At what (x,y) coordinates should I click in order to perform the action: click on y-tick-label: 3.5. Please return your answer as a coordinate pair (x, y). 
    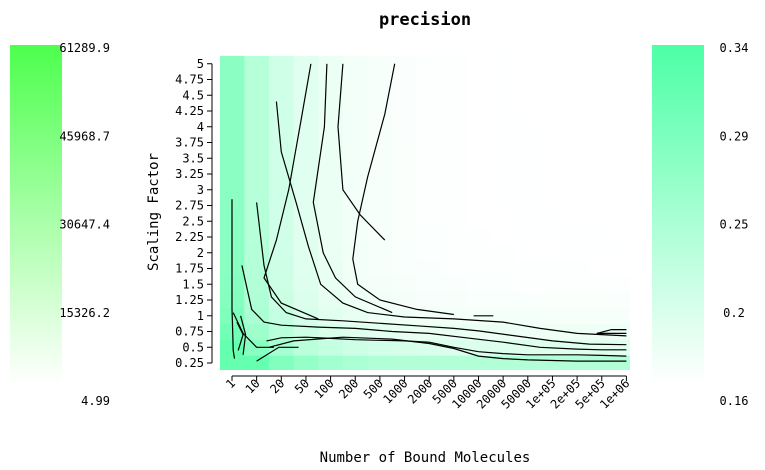
    Looking at the image, I should click on (193, 158).